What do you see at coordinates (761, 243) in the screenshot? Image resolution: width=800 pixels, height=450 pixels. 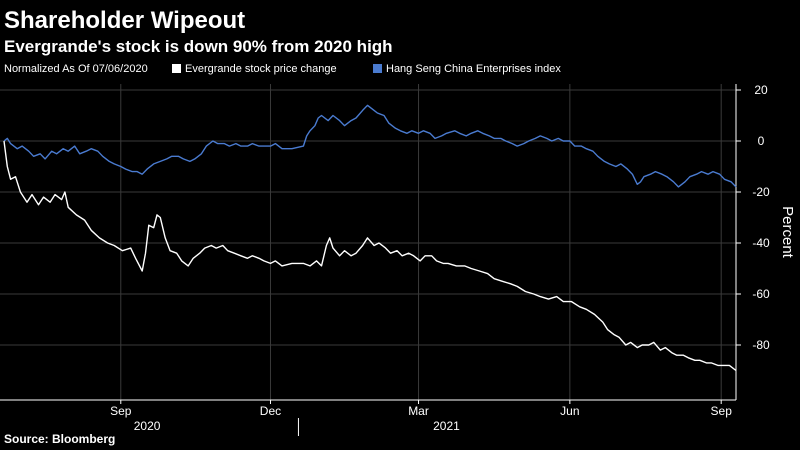 I see `y-tick-label: -40` at bounding box center [761, 243].